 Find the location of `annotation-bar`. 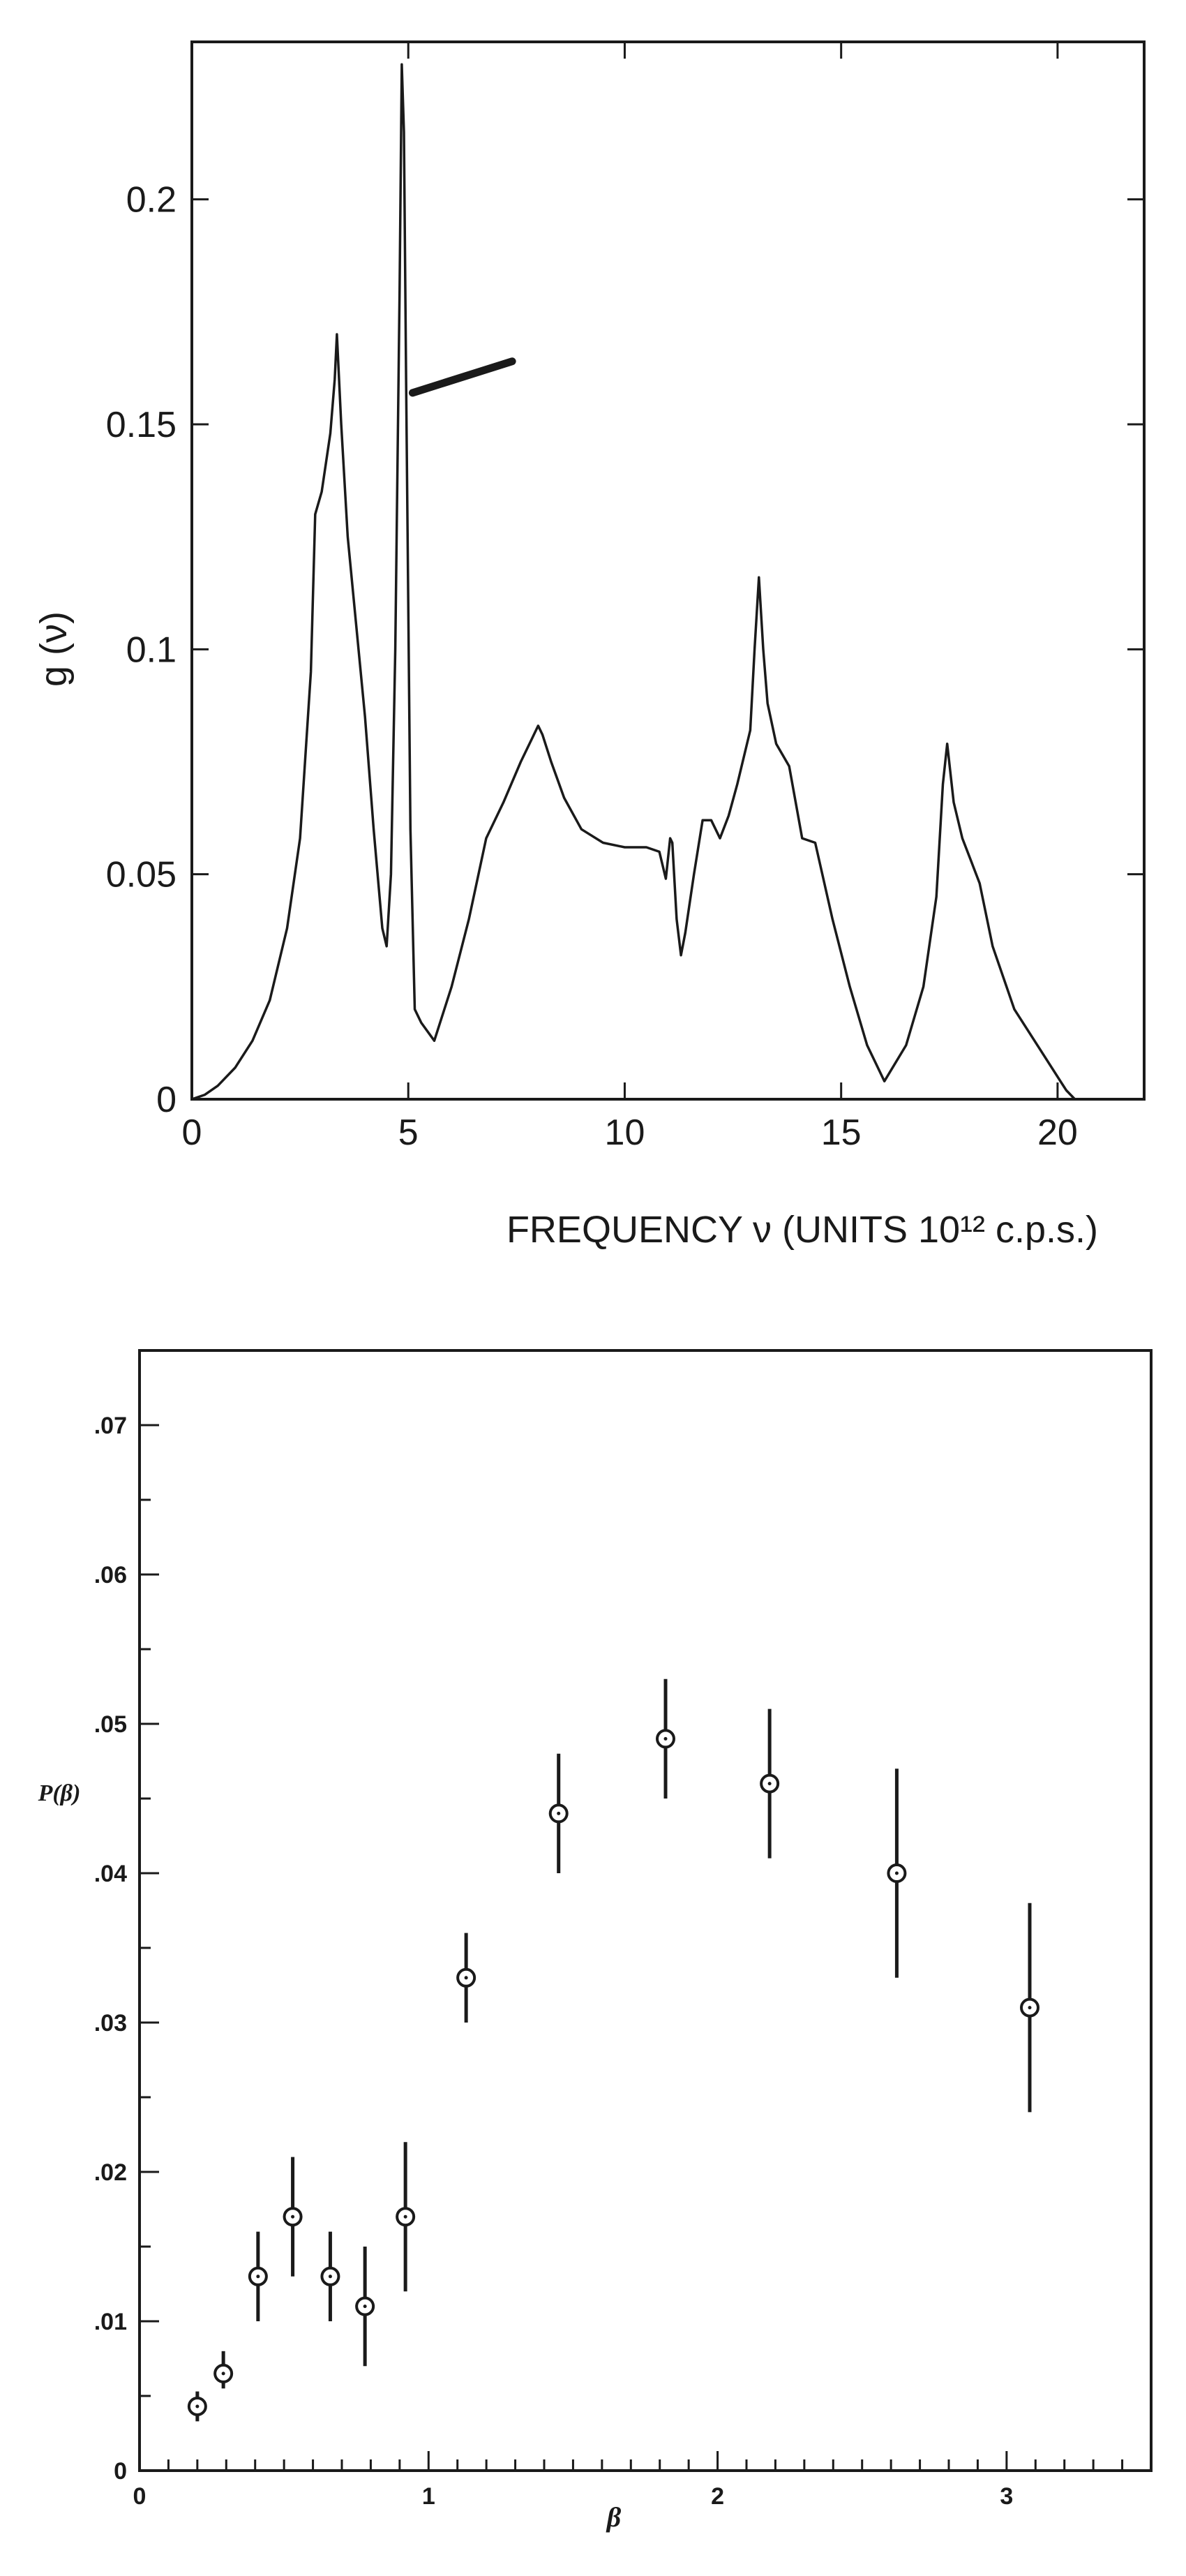

annotation-bar is located at coordinates (462, 377).